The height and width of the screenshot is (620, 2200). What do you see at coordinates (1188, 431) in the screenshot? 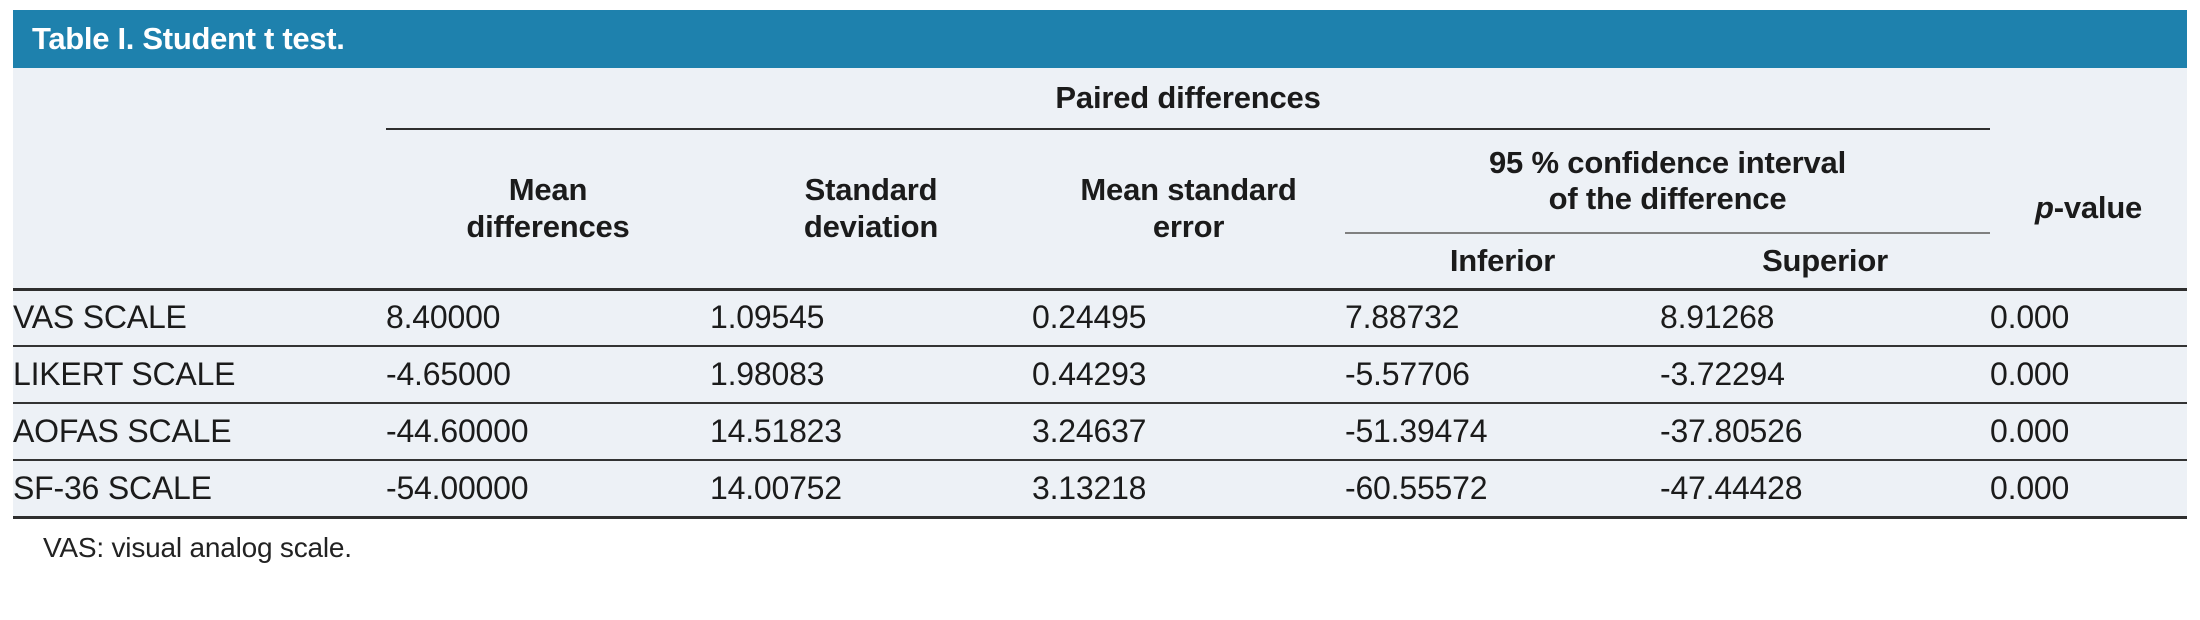
I see `cell-mean-standard-error: 3.24637` at bounding box center [1188, 431].